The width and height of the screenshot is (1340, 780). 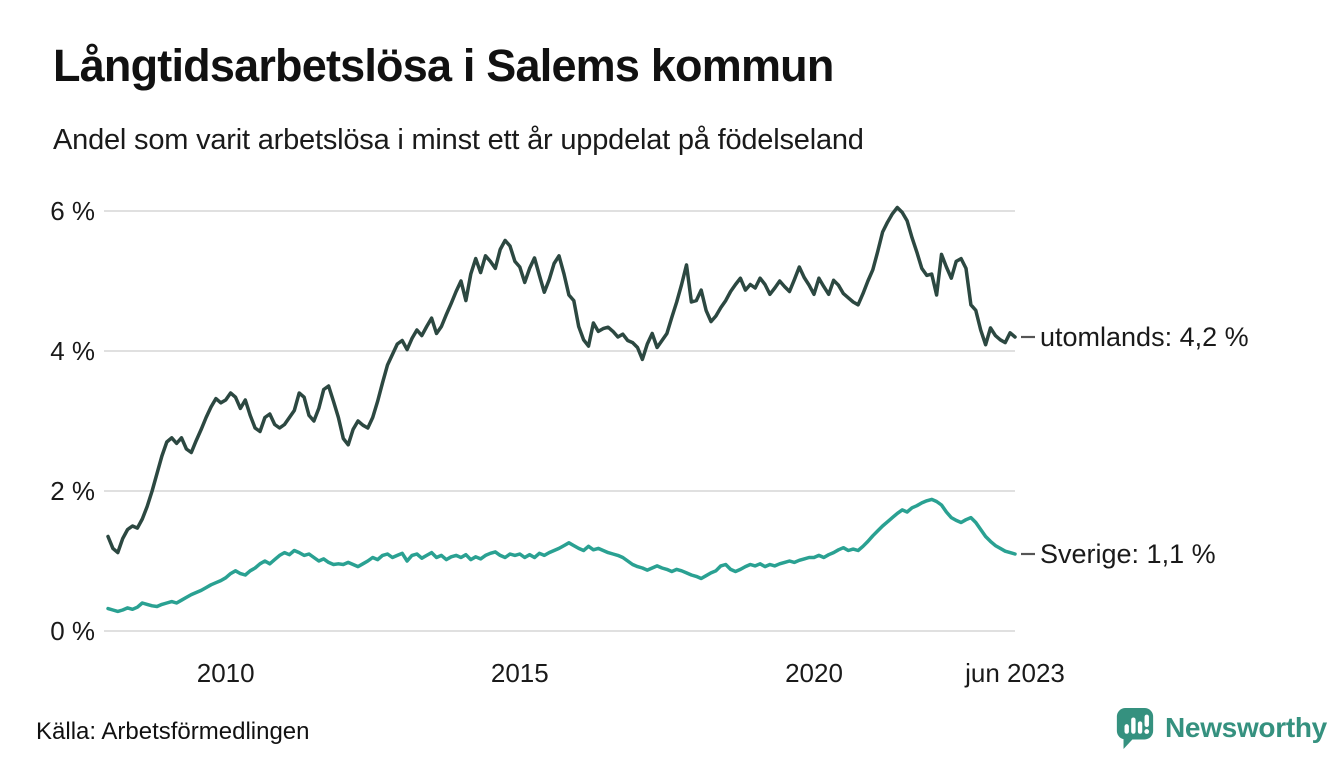 What do you see at coordinates (72, 211) in the screenshot?
I see `y-tick-label: 6 %` at bounding box center [72, 211].